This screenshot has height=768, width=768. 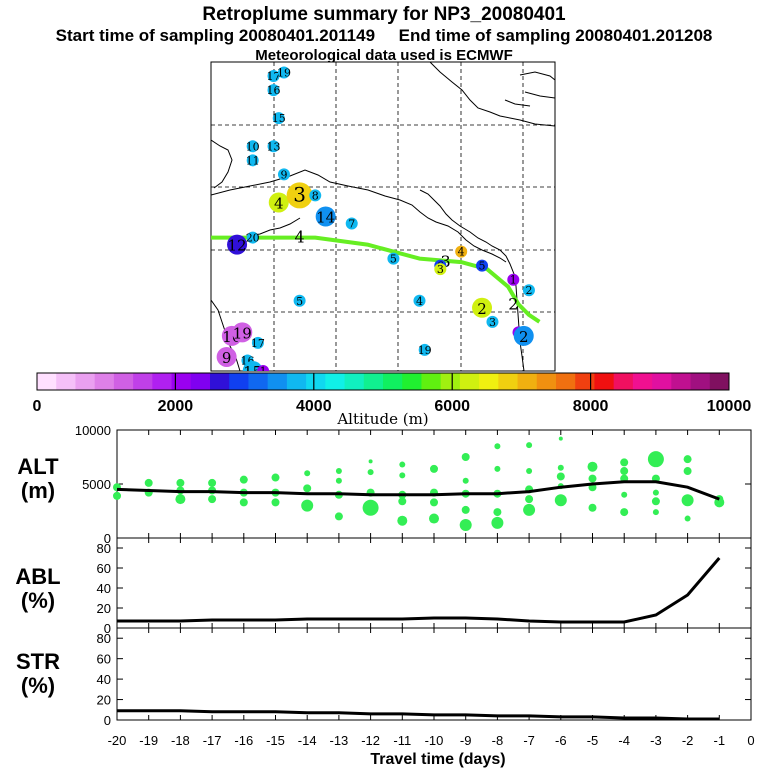 I want to click on x-tick-label: -6, so click(x=561, y=740).